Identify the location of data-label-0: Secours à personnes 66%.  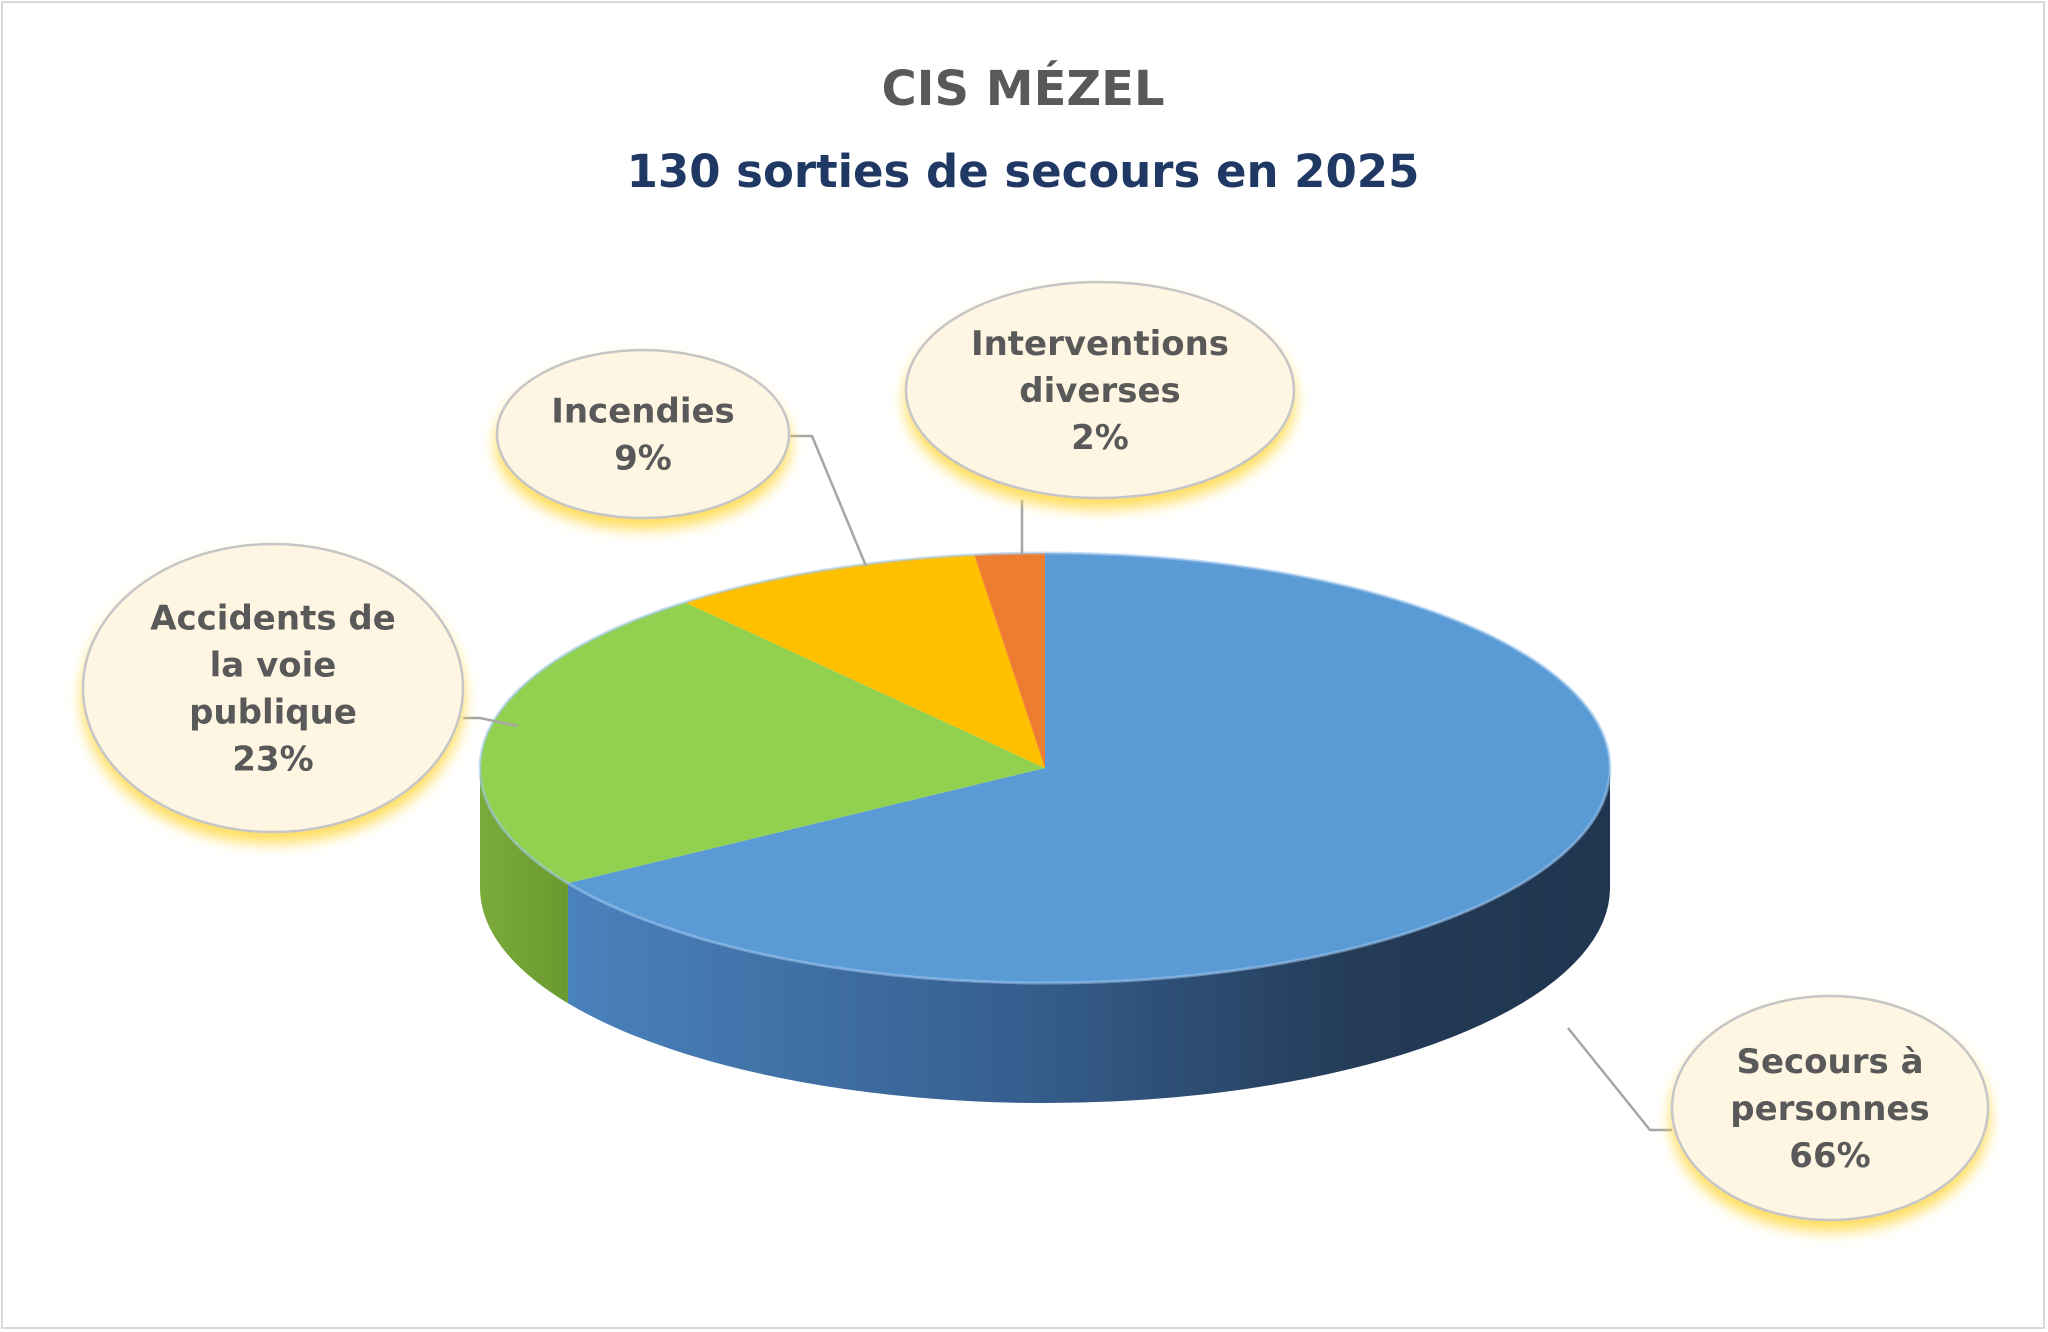
(1830, 1108).